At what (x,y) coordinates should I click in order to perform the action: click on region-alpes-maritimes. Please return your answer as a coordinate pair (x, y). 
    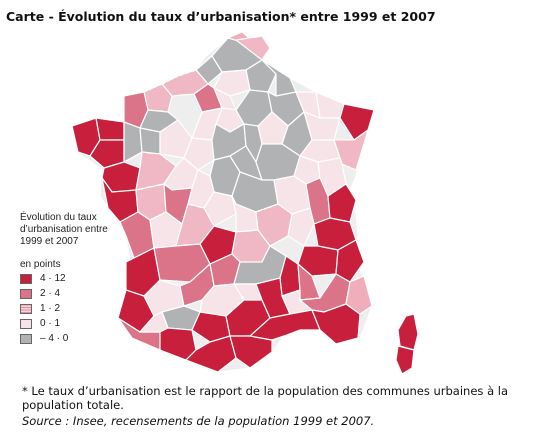
    Looking at the image, I should click on (359, 295).